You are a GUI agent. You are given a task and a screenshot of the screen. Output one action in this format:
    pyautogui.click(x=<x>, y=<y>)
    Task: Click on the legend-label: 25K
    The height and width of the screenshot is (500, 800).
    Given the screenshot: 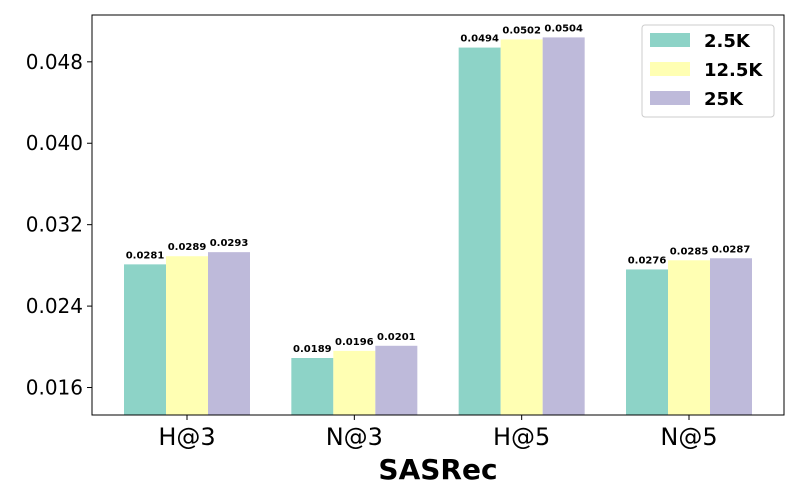 What is the action you would take?
    pyautogui.click(x=724, y=99)
    